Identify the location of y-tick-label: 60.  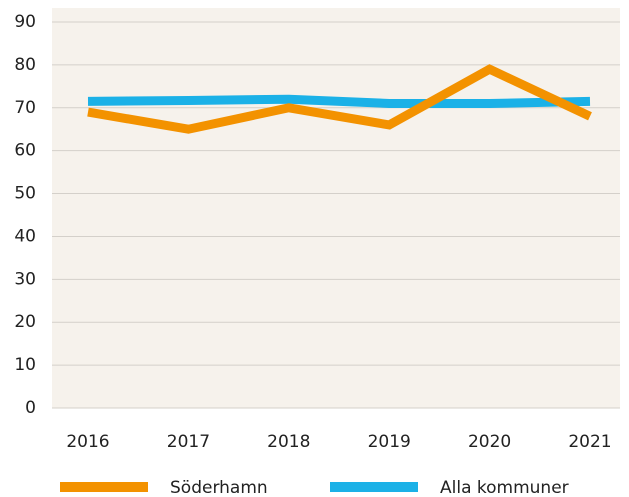
(25, 151).